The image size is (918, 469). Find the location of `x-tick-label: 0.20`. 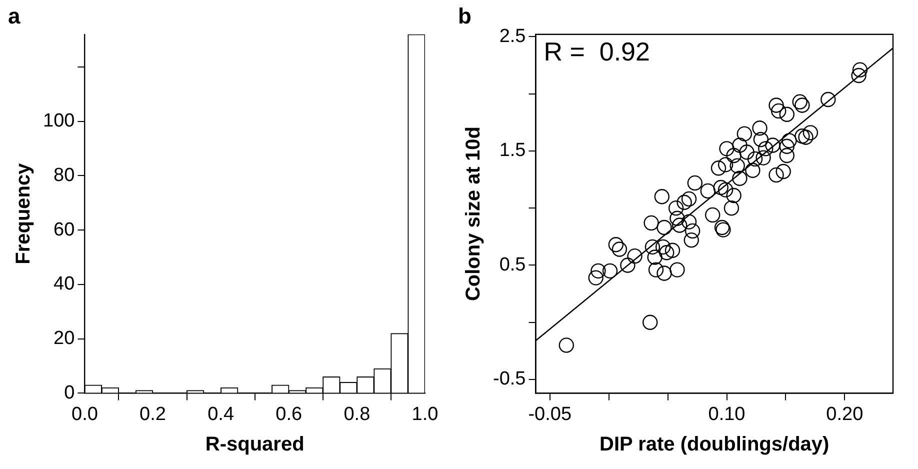

x-tick-label: 0.20 is located at coordinates (845, 414).